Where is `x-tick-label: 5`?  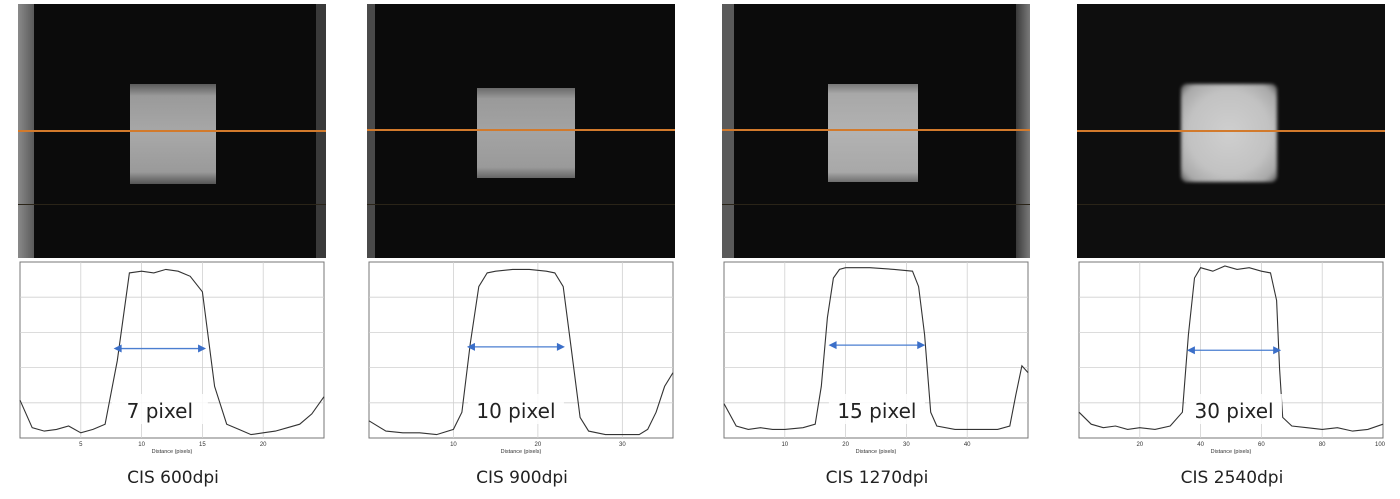
x-tick-label: 5 is located at coordinates (81, 445).